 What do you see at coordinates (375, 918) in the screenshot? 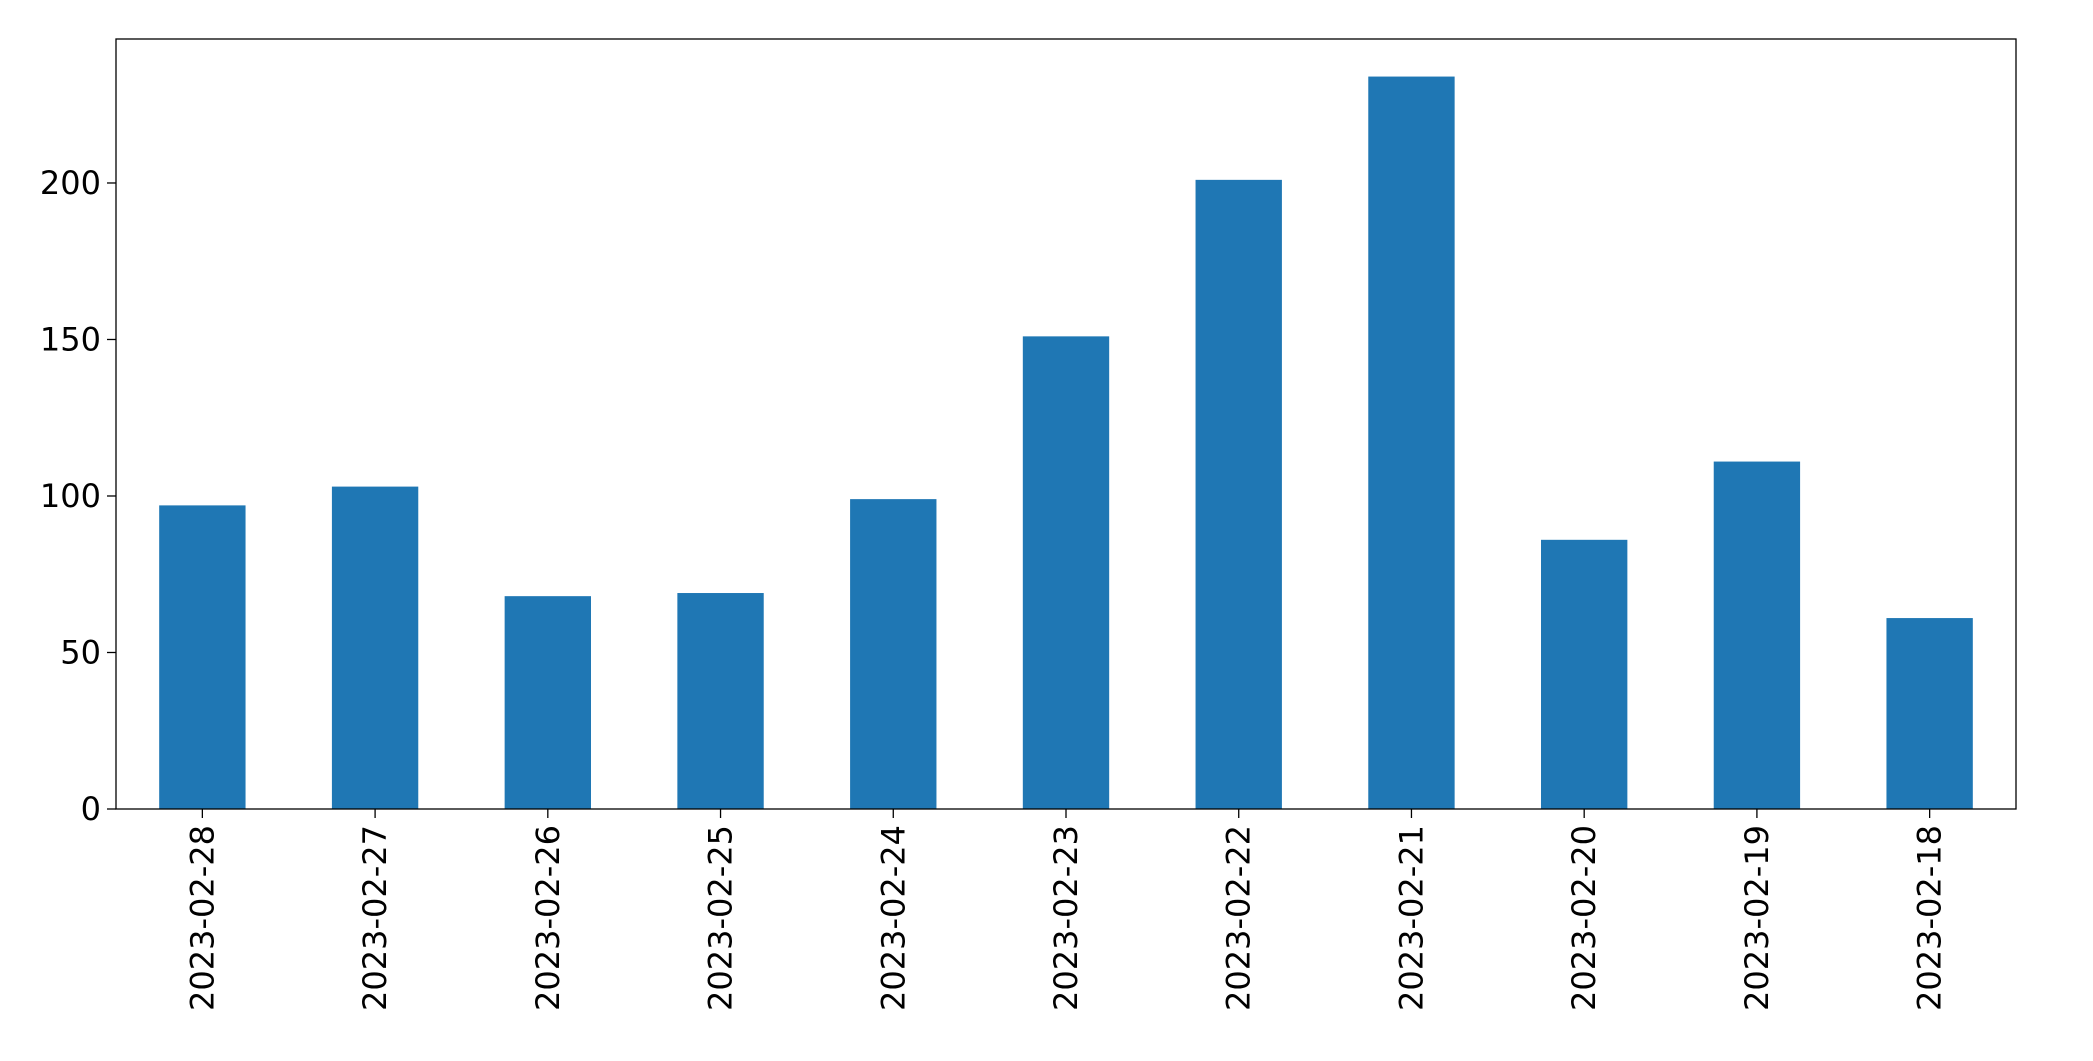
I see `x-tick-label: 2023-02-27` at bounding box center [375, 918].